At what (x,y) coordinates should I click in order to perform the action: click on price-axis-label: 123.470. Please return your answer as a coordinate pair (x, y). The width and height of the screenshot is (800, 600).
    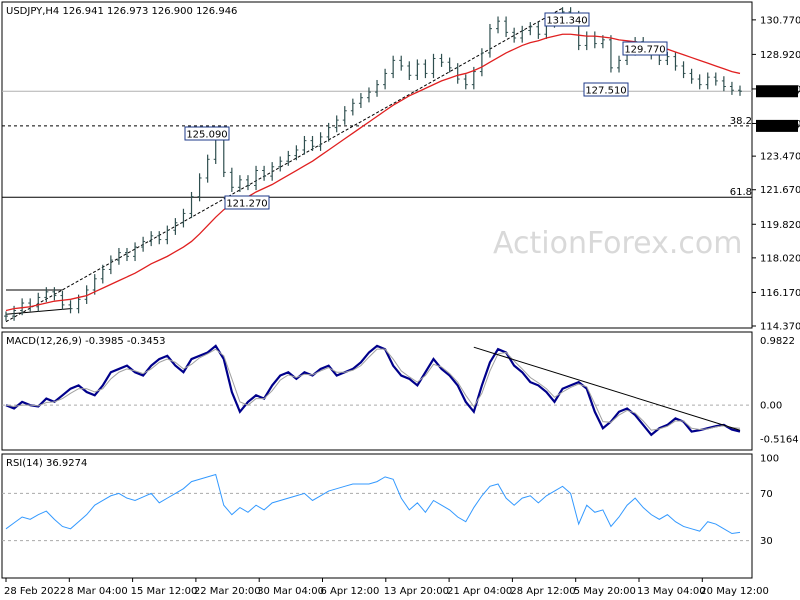
    Looking at the image, I should click on (780, 157).